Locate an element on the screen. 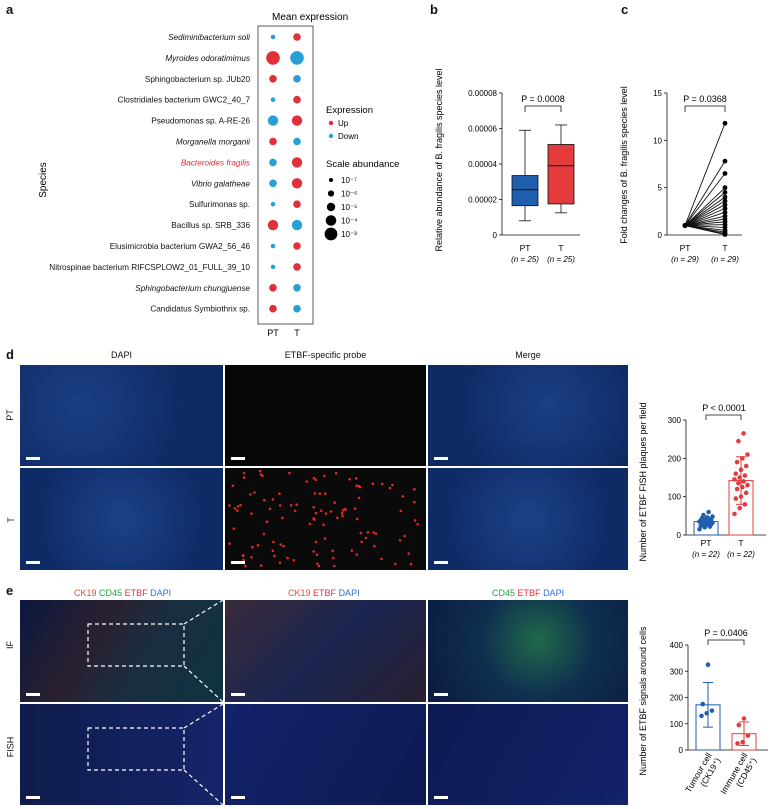  panel-e-stain-legend-2: CK19 ETBF DAPI is located at coordinates (324, 593).